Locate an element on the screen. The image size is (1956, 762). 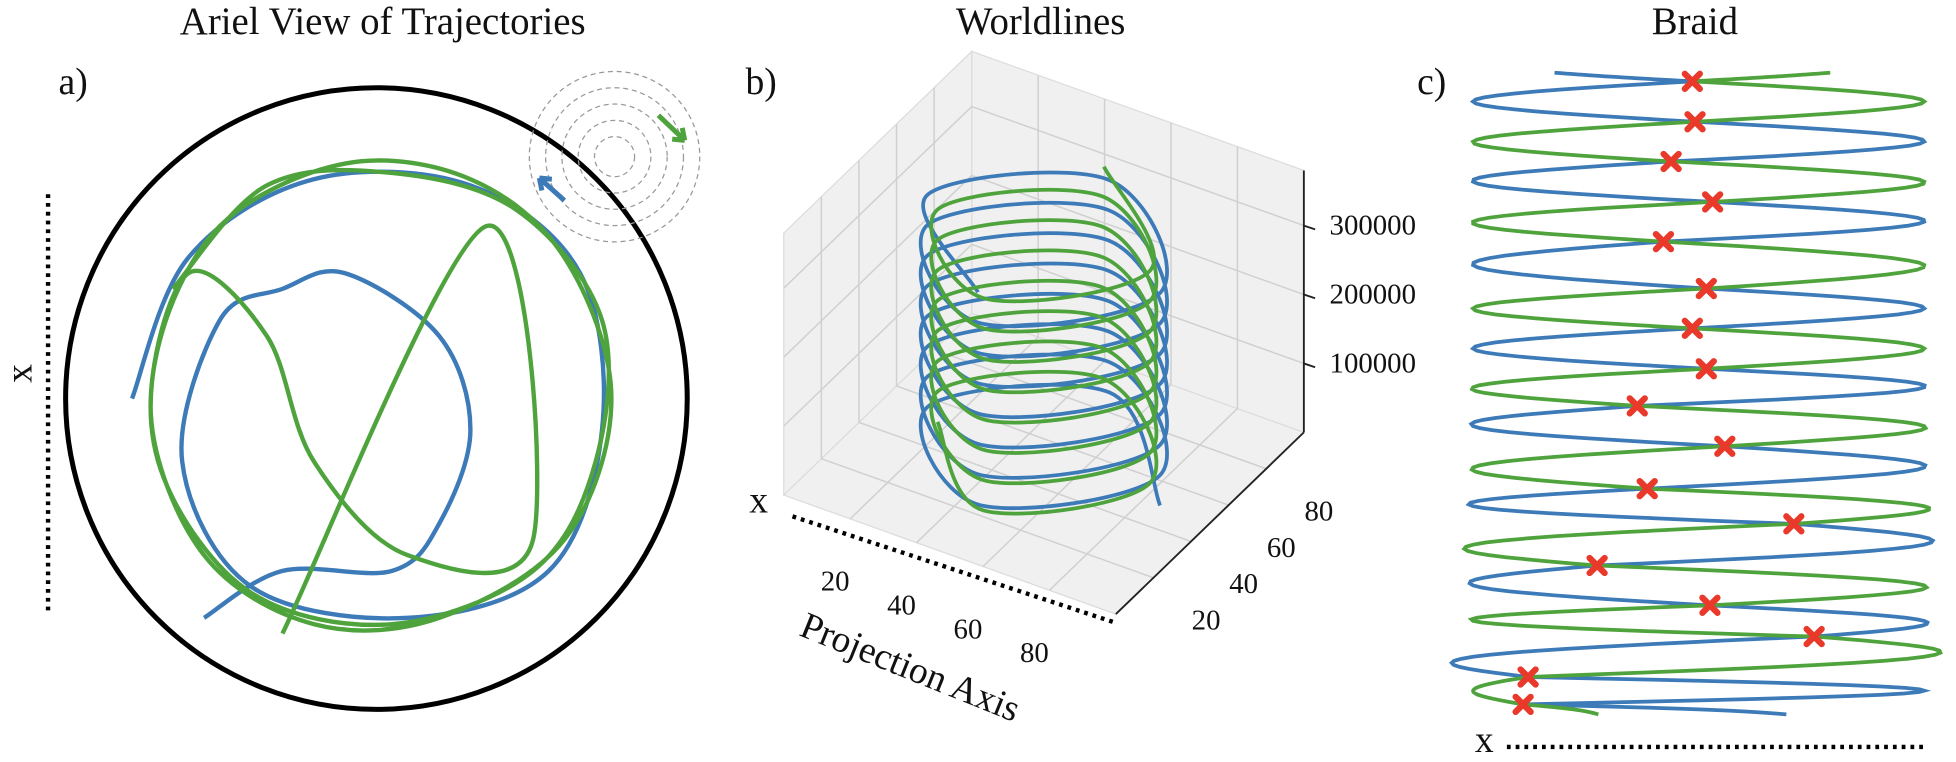
x-tick-label: 60 is located at coordinates (968, 629).